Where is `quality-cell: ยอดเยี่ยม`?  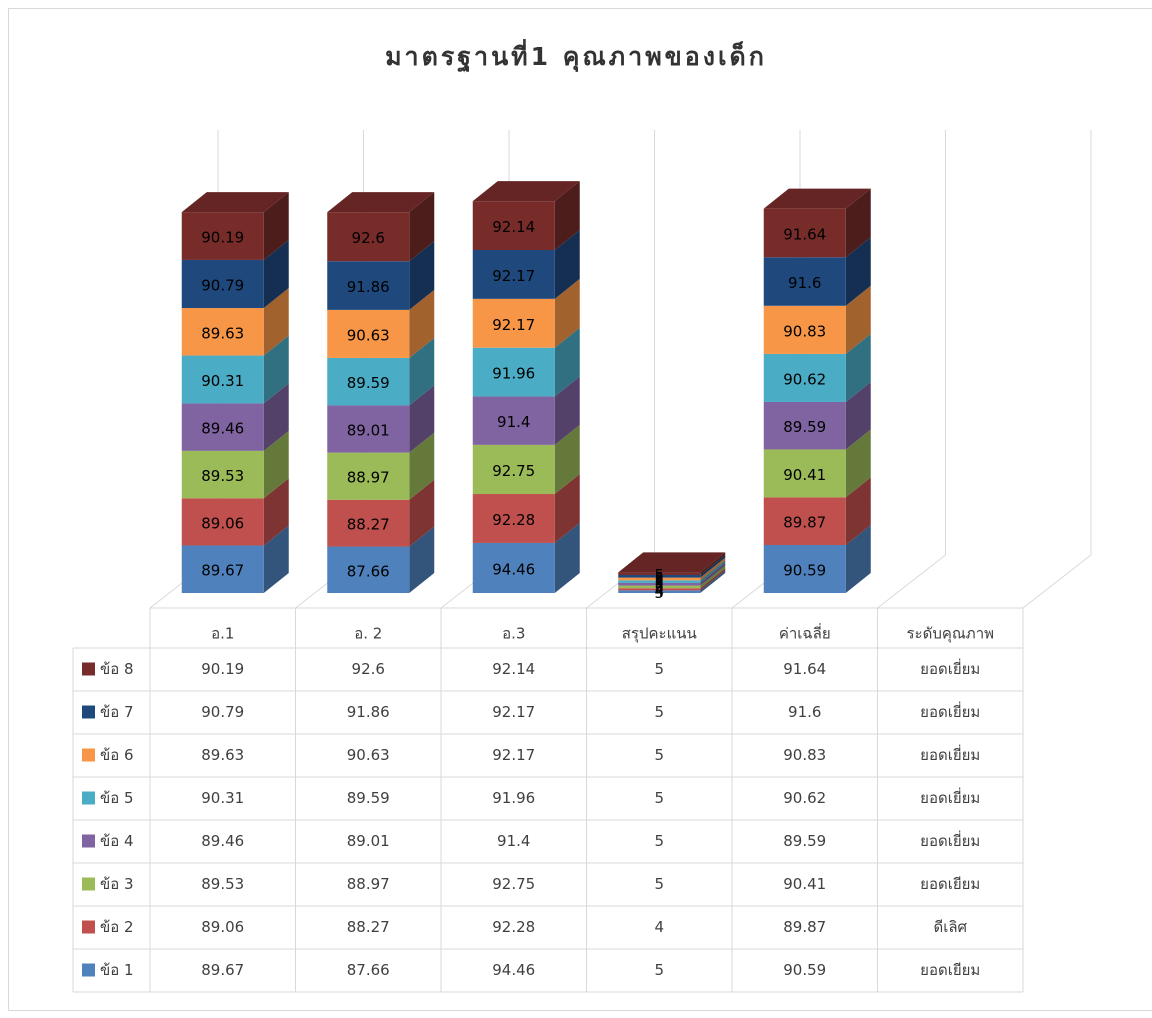
quality-cell: ยอดเยี่ยม is located at coordinates (950, 711).